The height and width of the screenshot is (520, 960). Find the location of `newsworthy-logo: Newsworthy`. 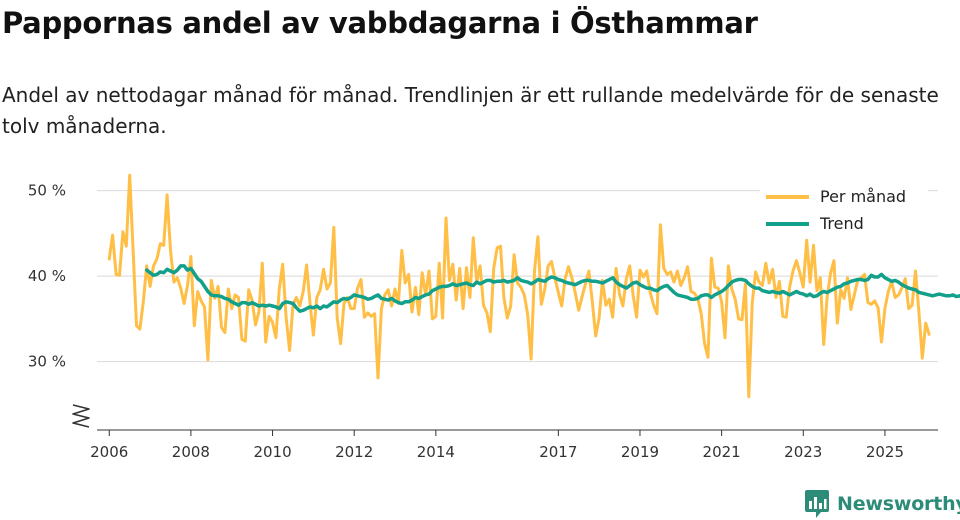

newsworthy-logo: Newsworthy is located at coordinates (882, 504).